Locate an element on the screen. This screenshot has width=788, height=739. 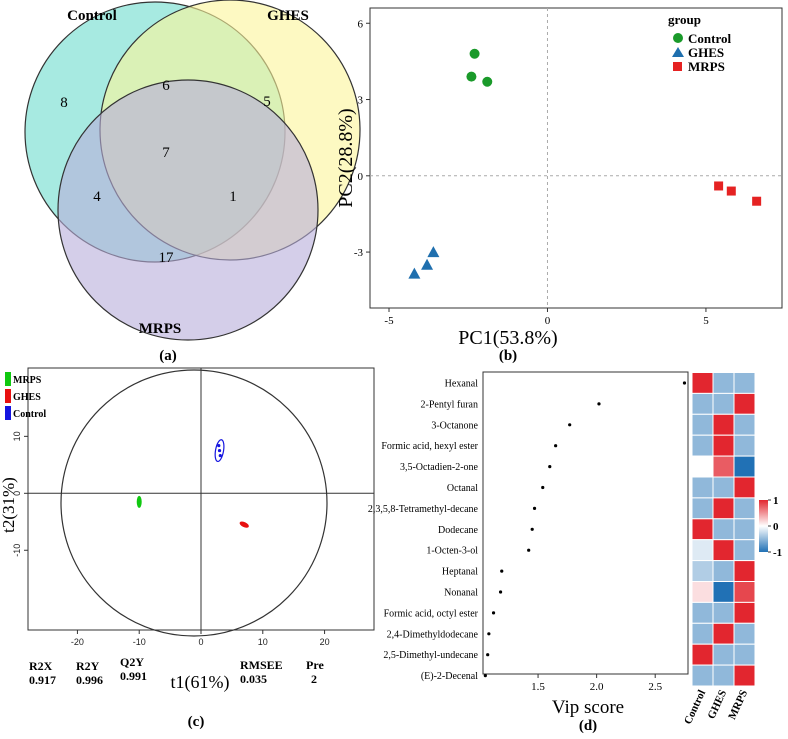
score-legend-swatch-ghes is located at coordinates (8, 396).